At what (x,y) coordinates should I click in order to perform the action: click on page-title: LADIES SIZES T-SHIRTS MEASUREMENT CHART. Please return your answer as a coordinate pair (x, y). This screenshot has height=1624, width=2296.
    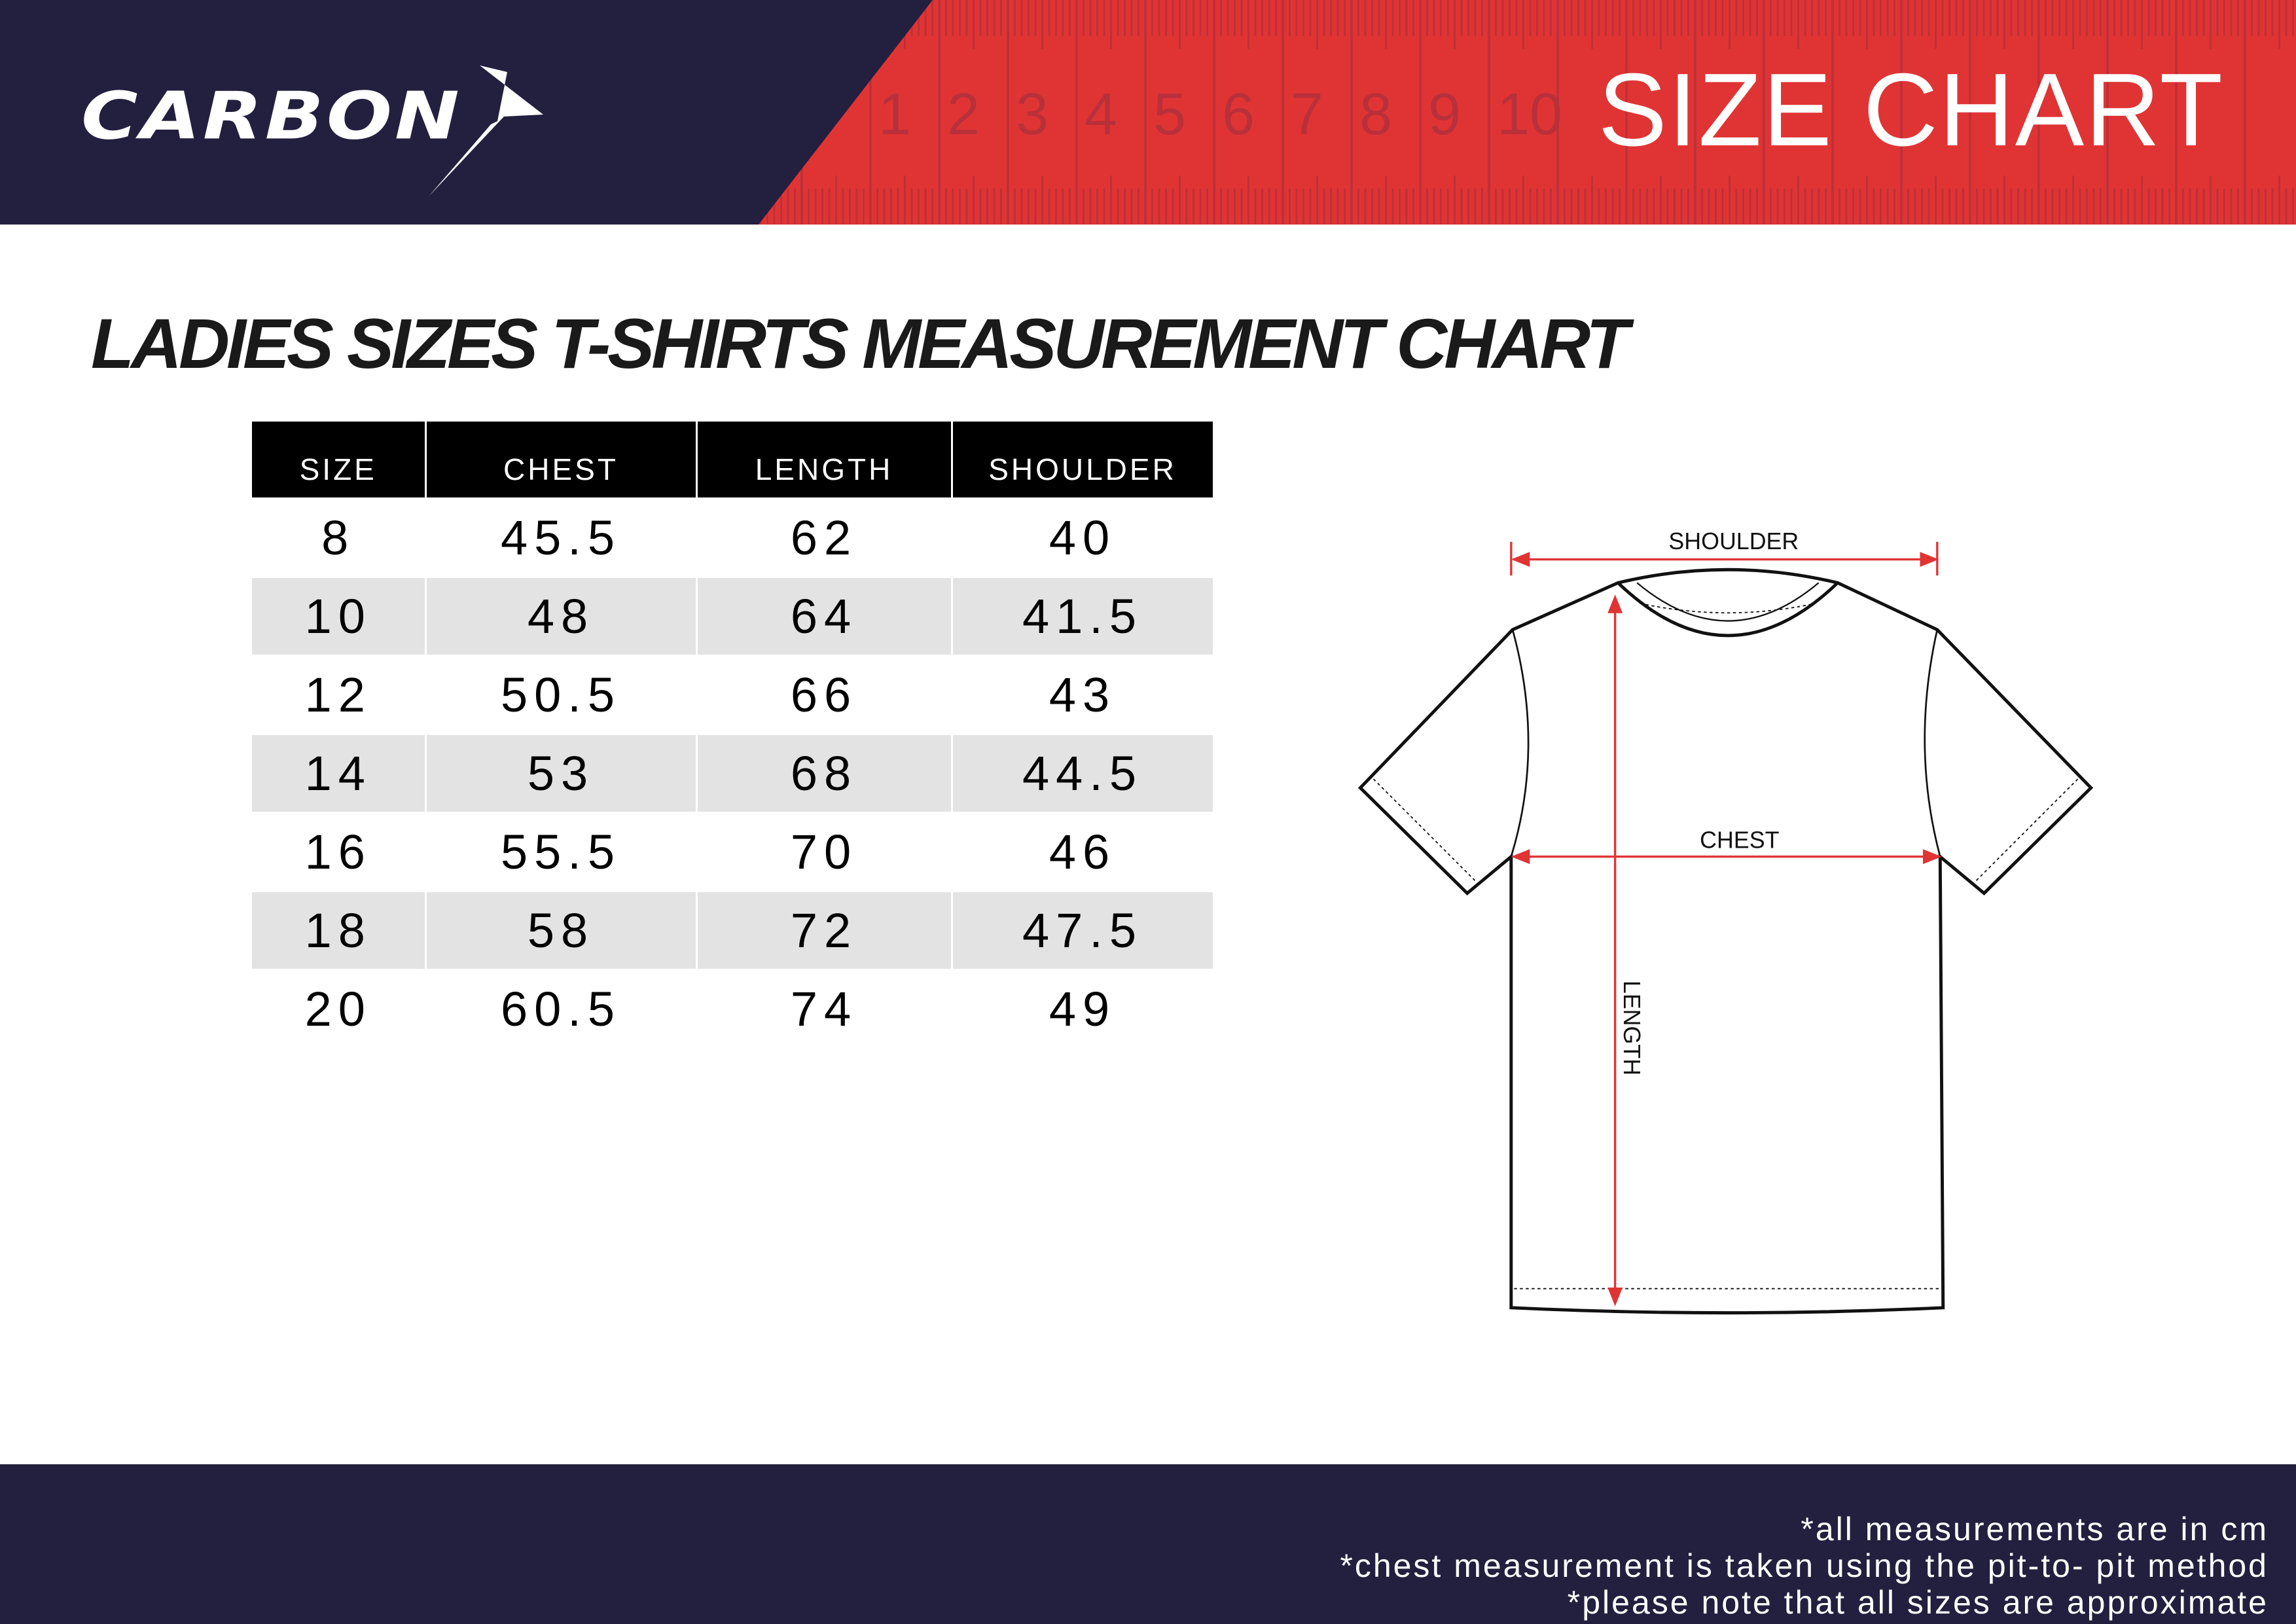
    Looking at the image, I should click on (860, 343).